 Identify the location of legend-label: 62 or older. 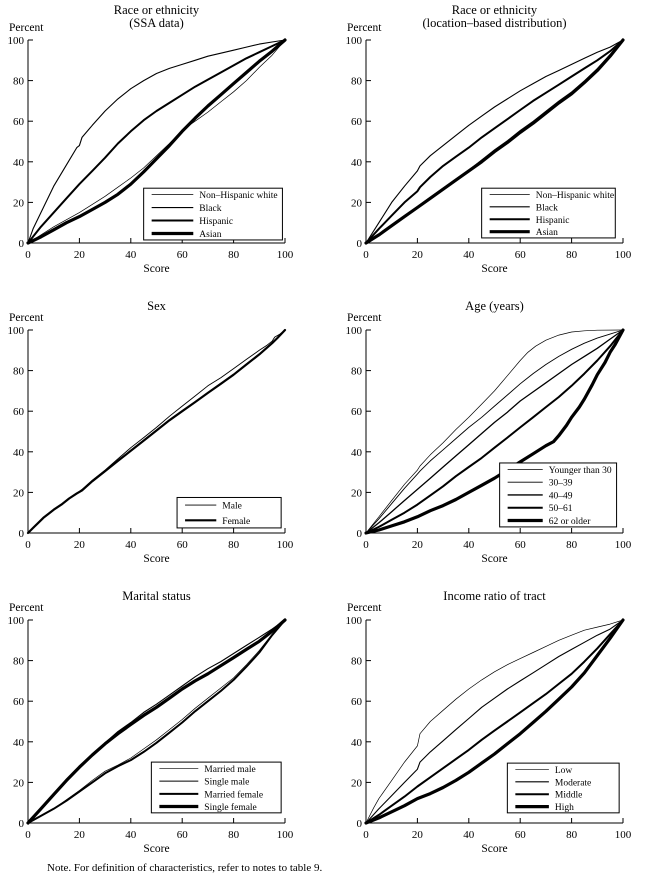
(570, 522).